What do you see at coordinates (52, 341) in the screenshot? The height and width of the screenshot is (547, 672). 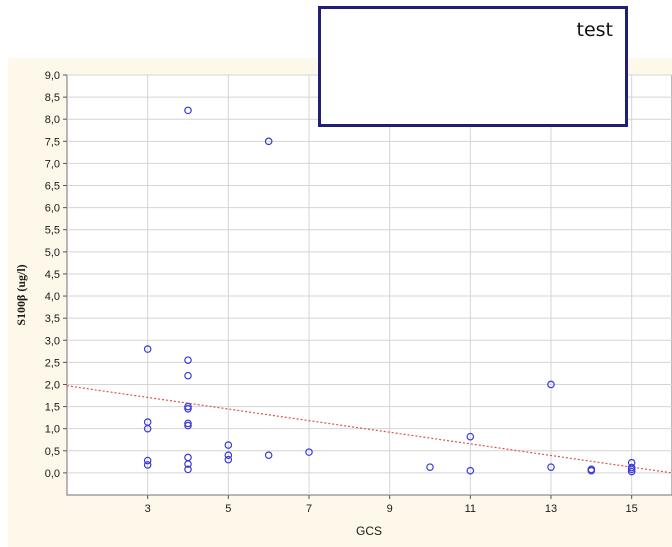 I see `y-tick-label: 3,0` at bounding box center [52, 341].